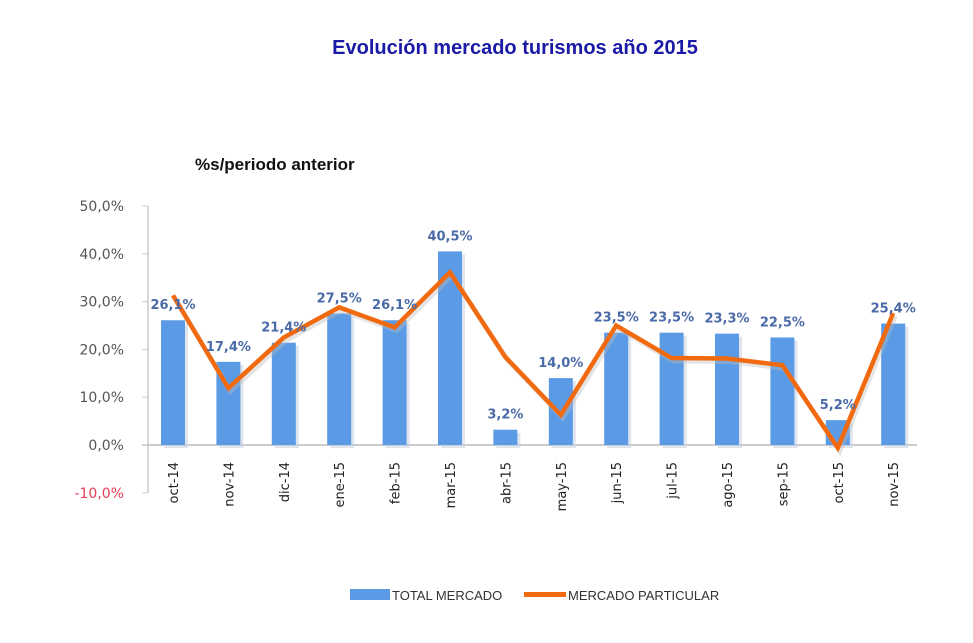  Describe the element at coordinates (451, 485) in the screenshot. I see `x-tick-label: mar-15` at that location.